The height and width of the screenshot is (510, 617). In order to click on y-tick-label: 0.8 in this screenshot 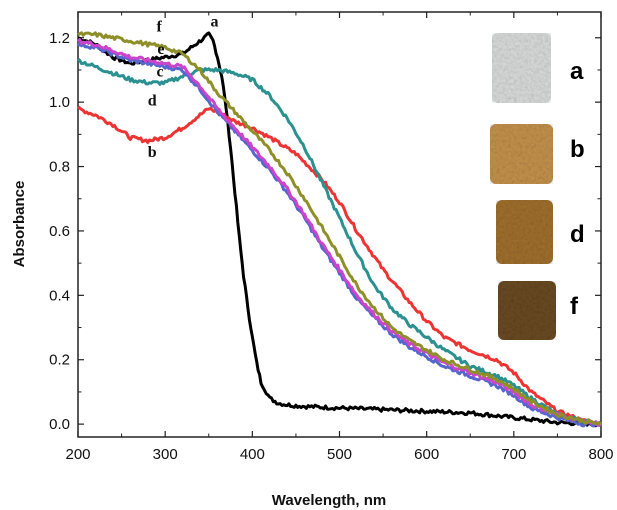, I will do `click(59, 167)`.